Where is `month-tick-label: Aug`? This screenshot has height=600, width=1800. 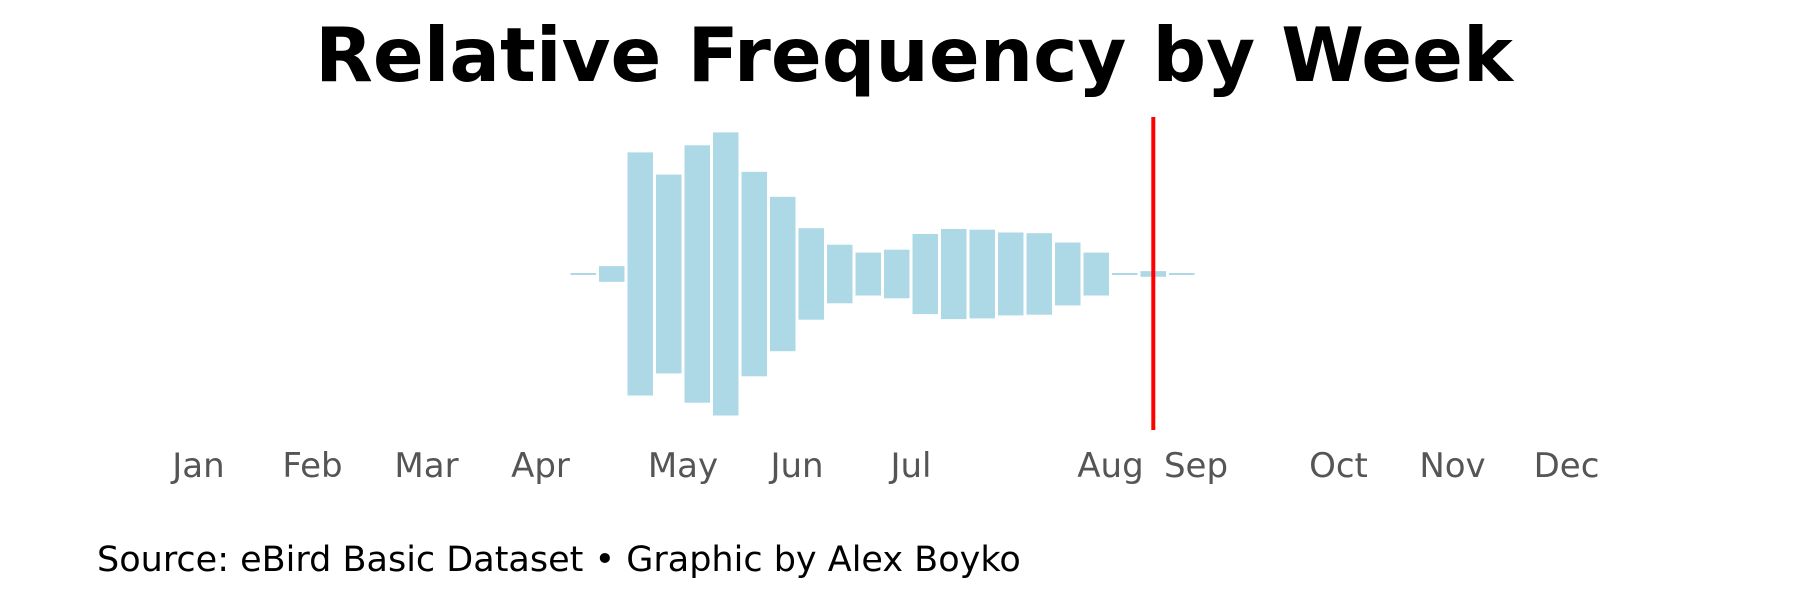
month-tick-label: Aug is located at coordinates (1110, 466).